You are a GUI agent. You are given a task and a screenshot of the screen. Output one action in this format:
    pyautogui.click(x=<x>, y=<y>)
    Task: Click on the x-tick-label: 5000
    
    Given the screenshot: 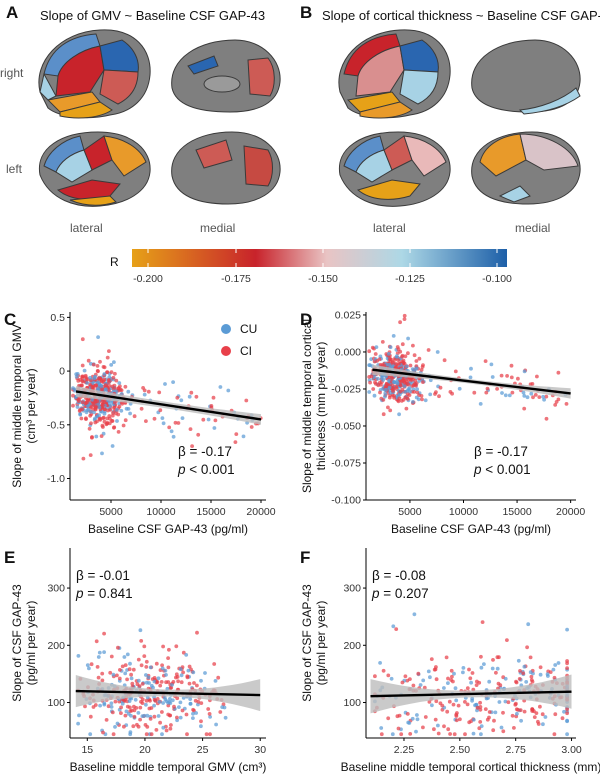 What is the action you would take?
    pyautogui.click(x=111, y=512)
    